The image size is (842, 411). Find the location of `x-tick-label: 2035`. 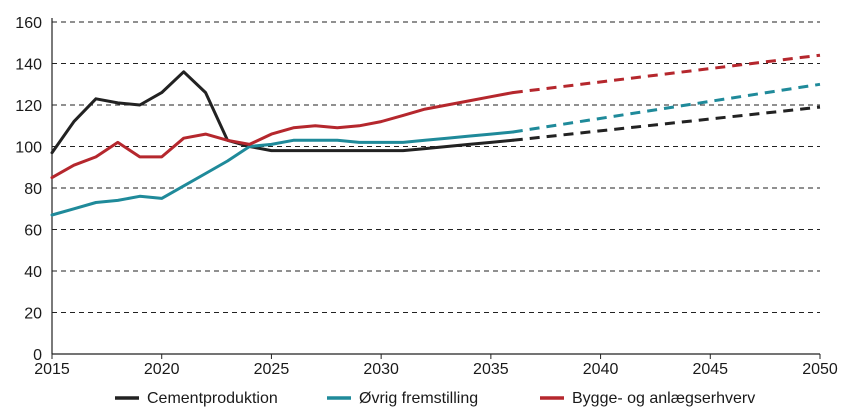

x-tick-label: 2035 is located at coordinates (491, 369).